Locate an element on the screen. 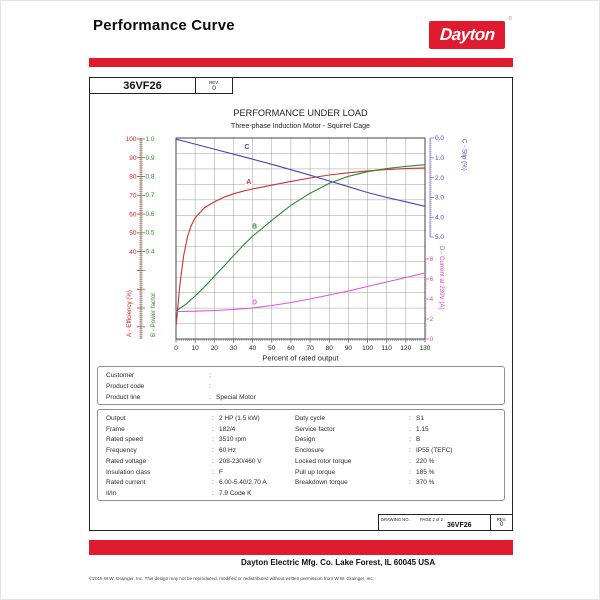 The width and height of the screenshot is (600, 600). svg-text: 8 is located at coordinates (432, 259).